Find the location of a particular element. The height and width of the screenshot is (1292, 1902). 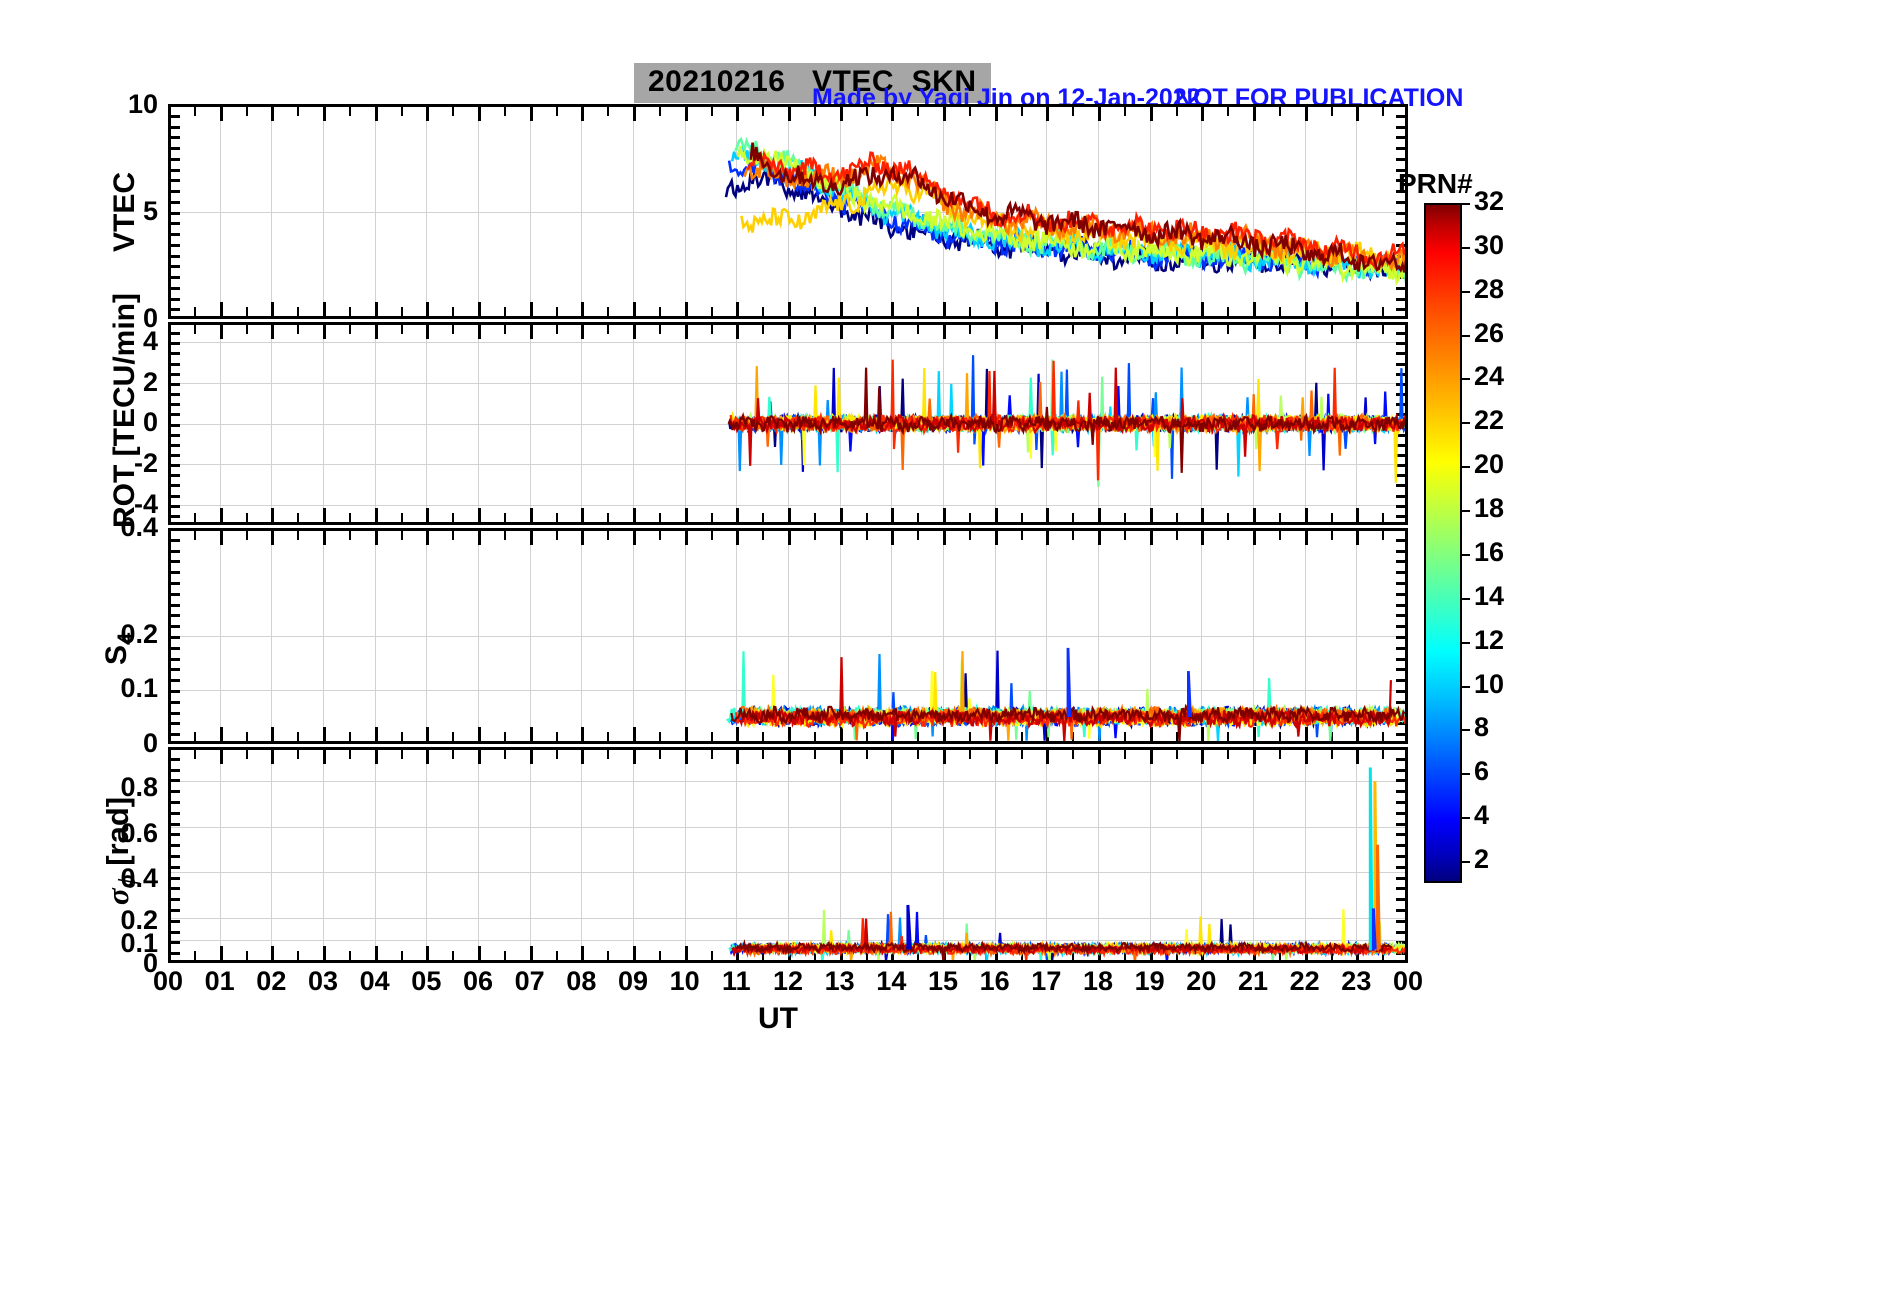

xtick-label: 08 is located at coordinates (581, 981).